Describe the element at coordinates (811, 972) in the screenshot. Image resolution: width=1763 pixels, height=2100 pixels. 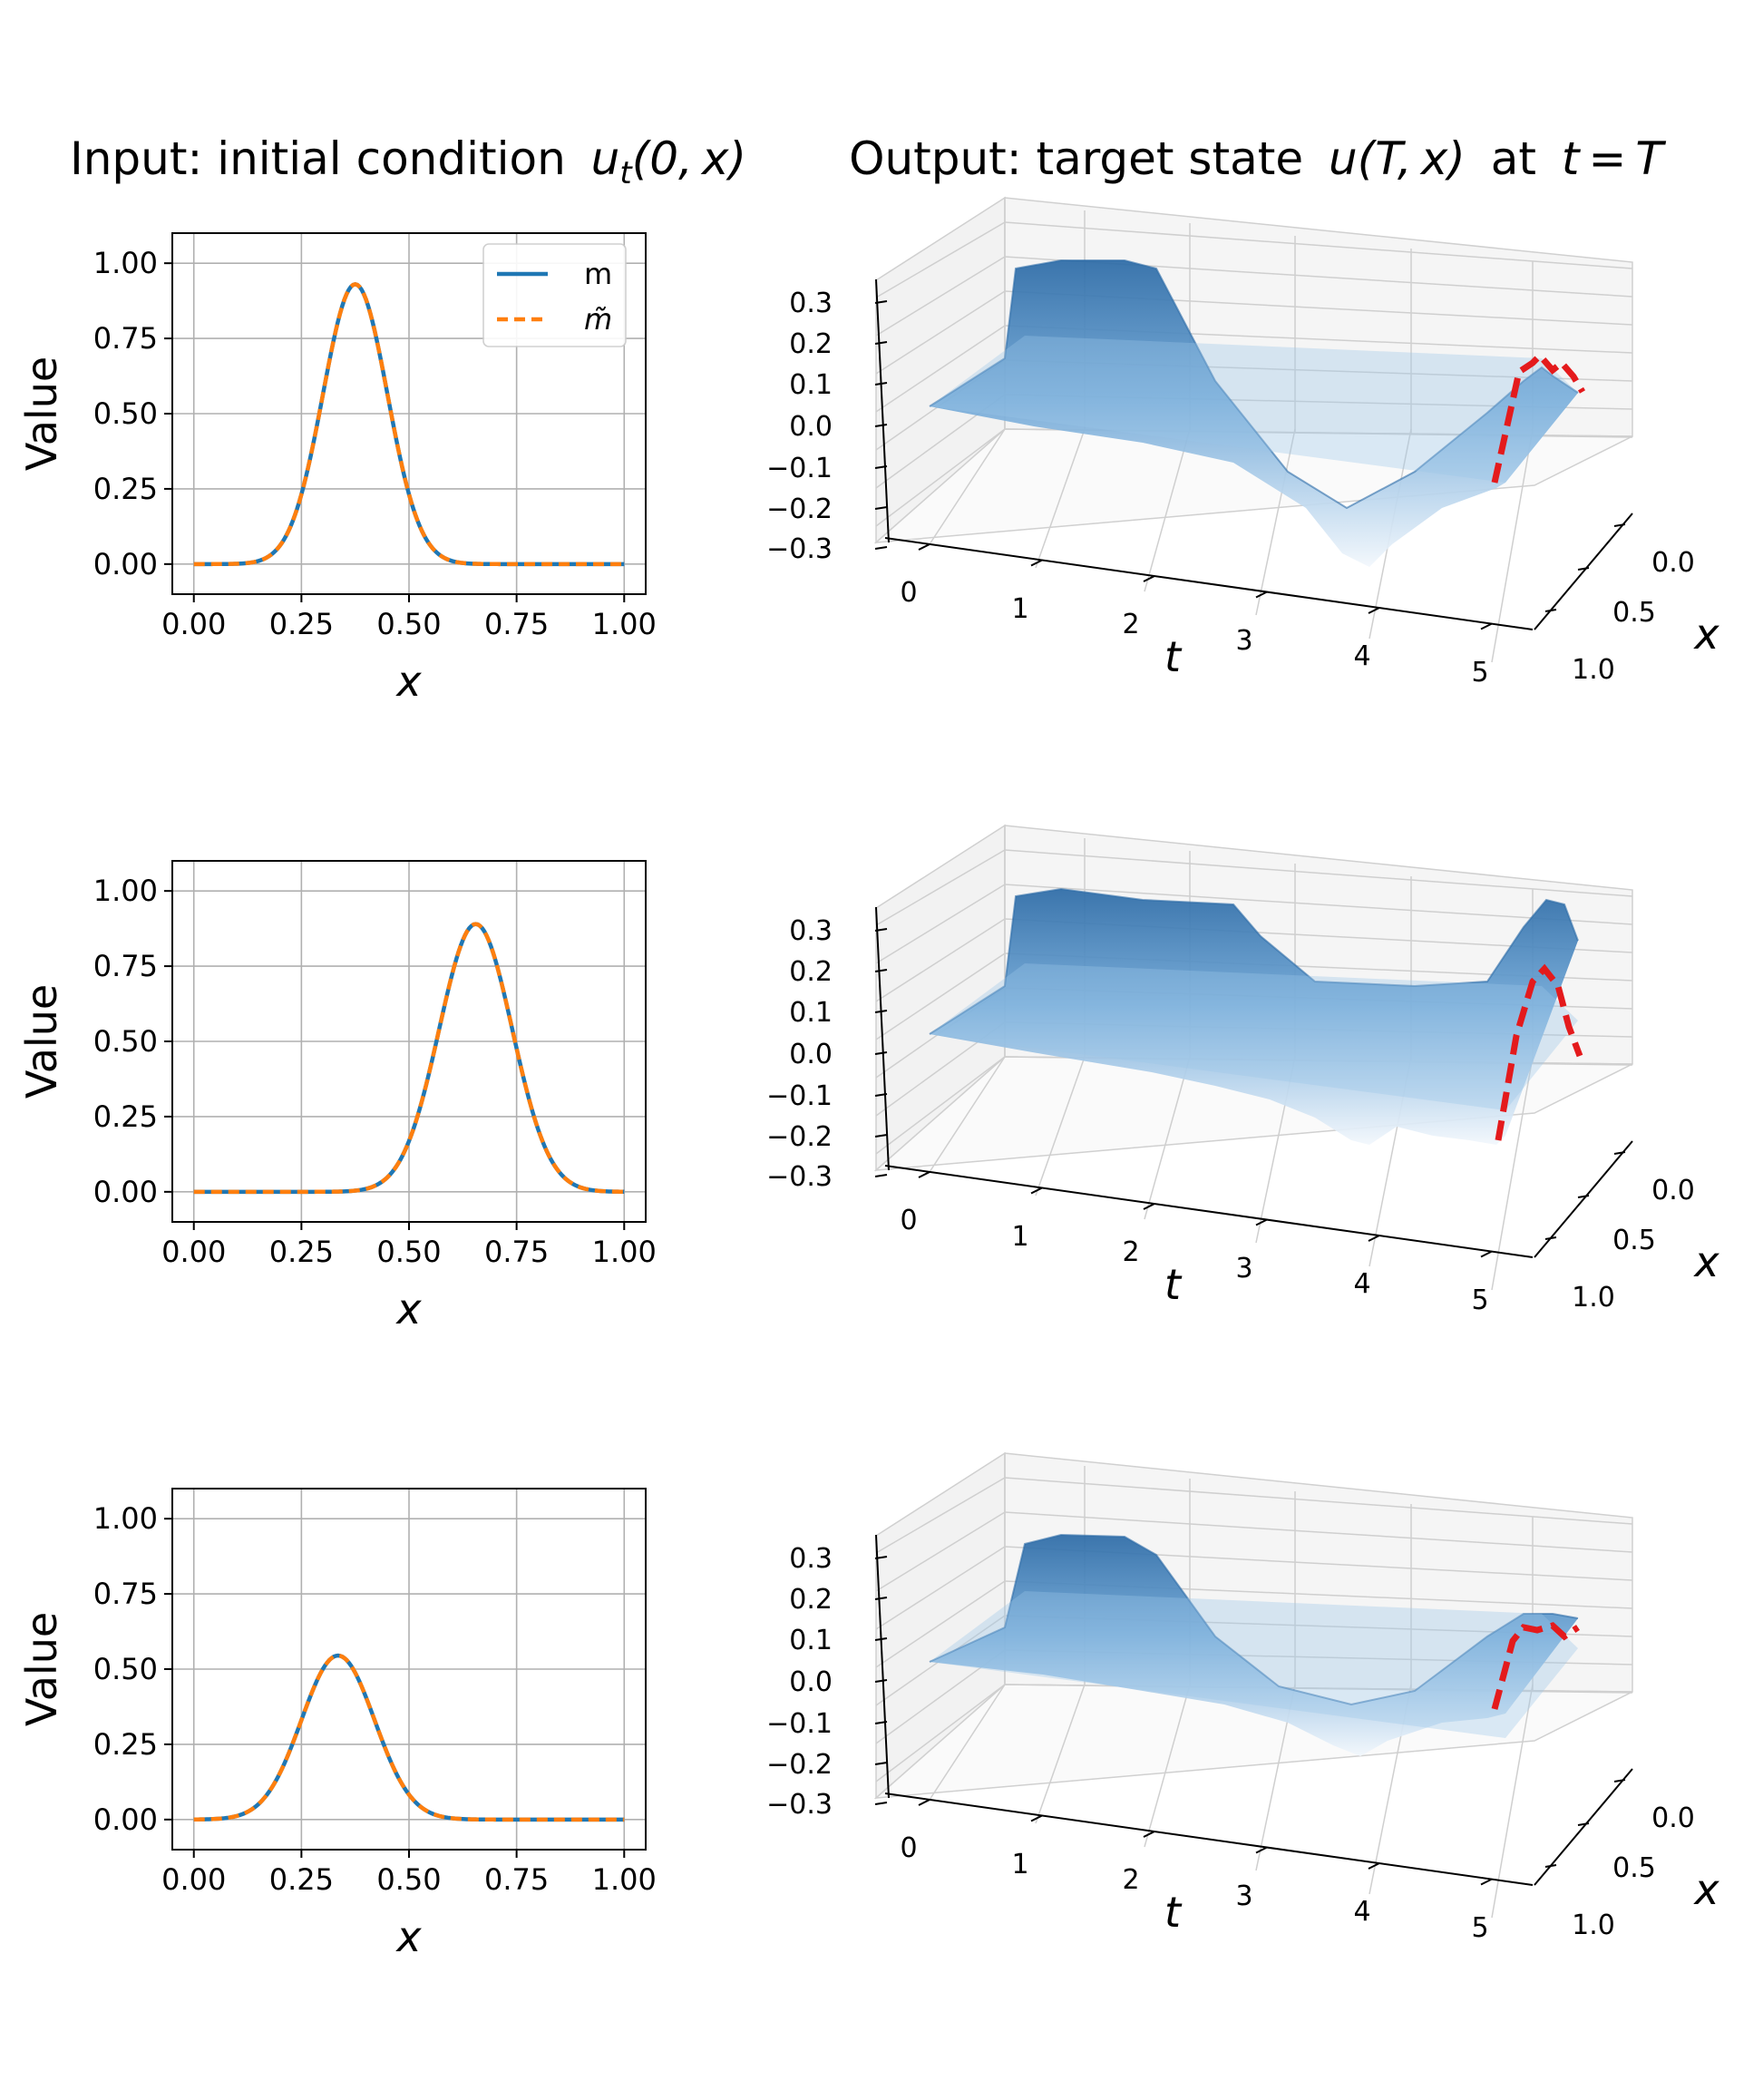
I see `z-tick-label: 0.2` at that location.